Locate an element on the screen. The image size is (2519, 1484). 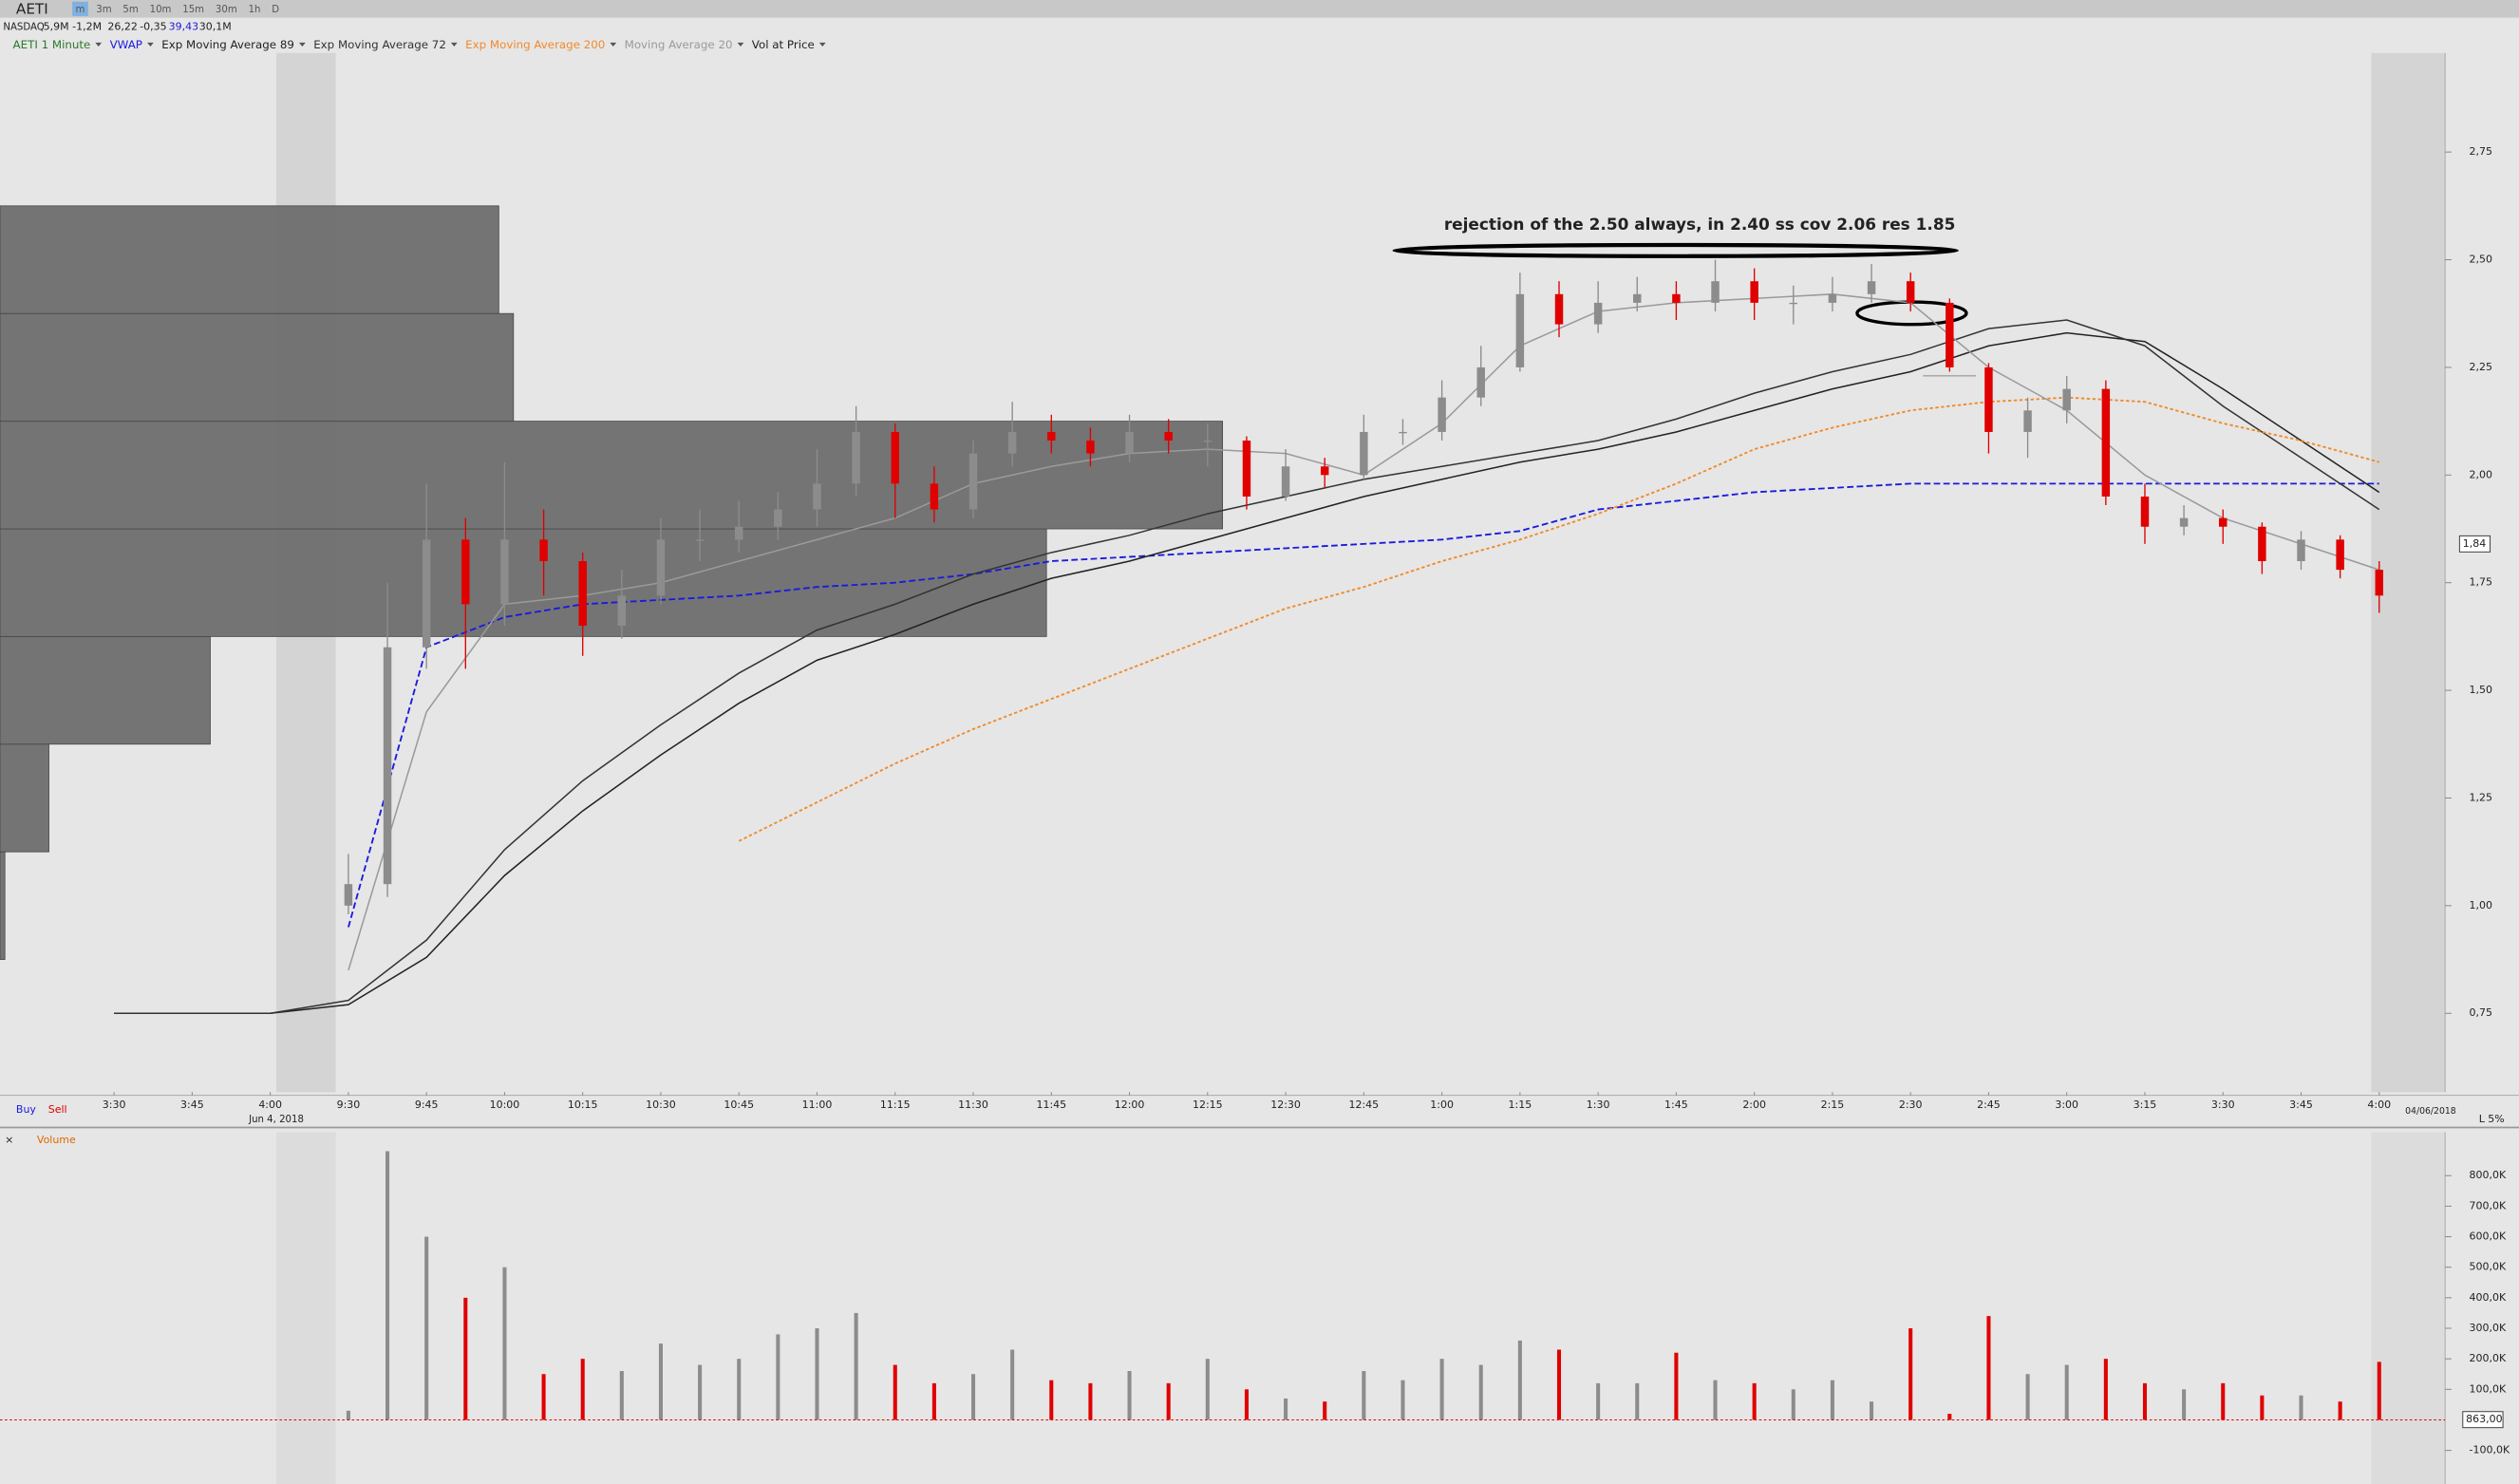
timeframe-button: D is located at coordinates (276, 10).